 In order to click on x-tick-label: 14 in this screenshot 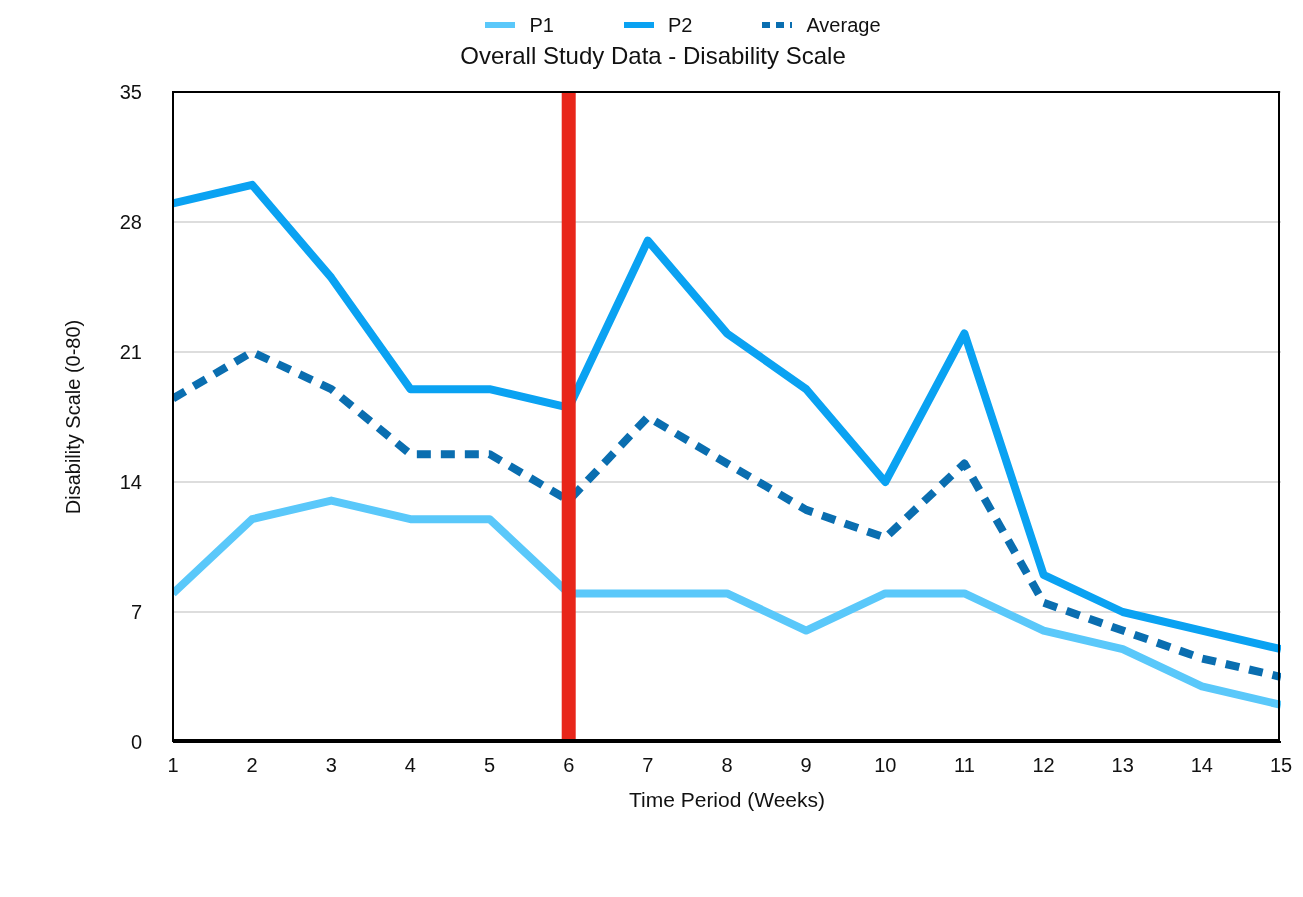, I will do `click(1201, 765)`.